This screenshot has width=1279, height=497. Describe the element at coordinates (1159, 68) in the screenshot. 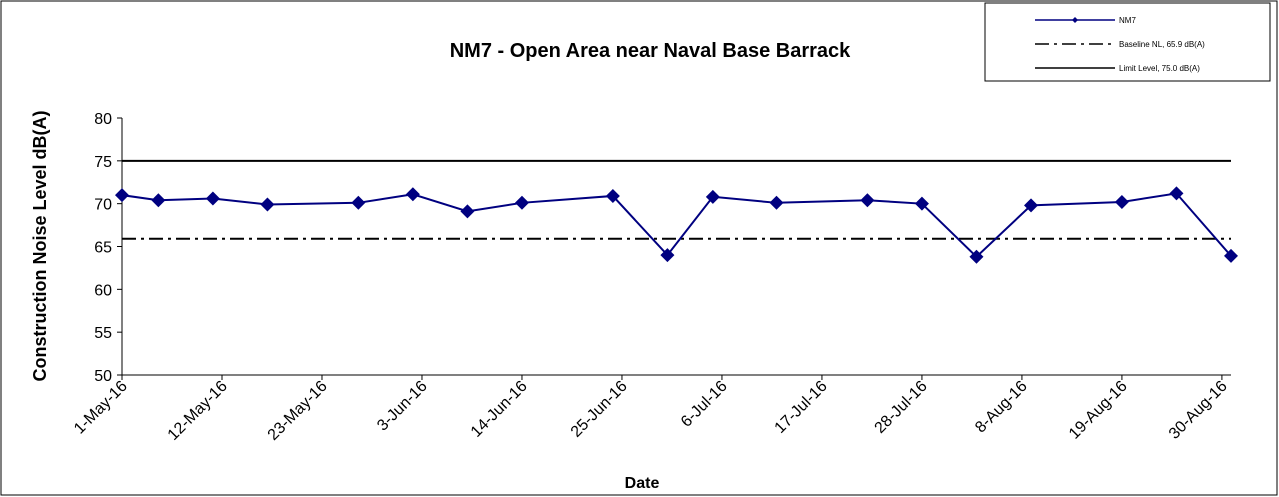

I see `legend-label: Limit Level, 75.0 dB(A)` at that location.